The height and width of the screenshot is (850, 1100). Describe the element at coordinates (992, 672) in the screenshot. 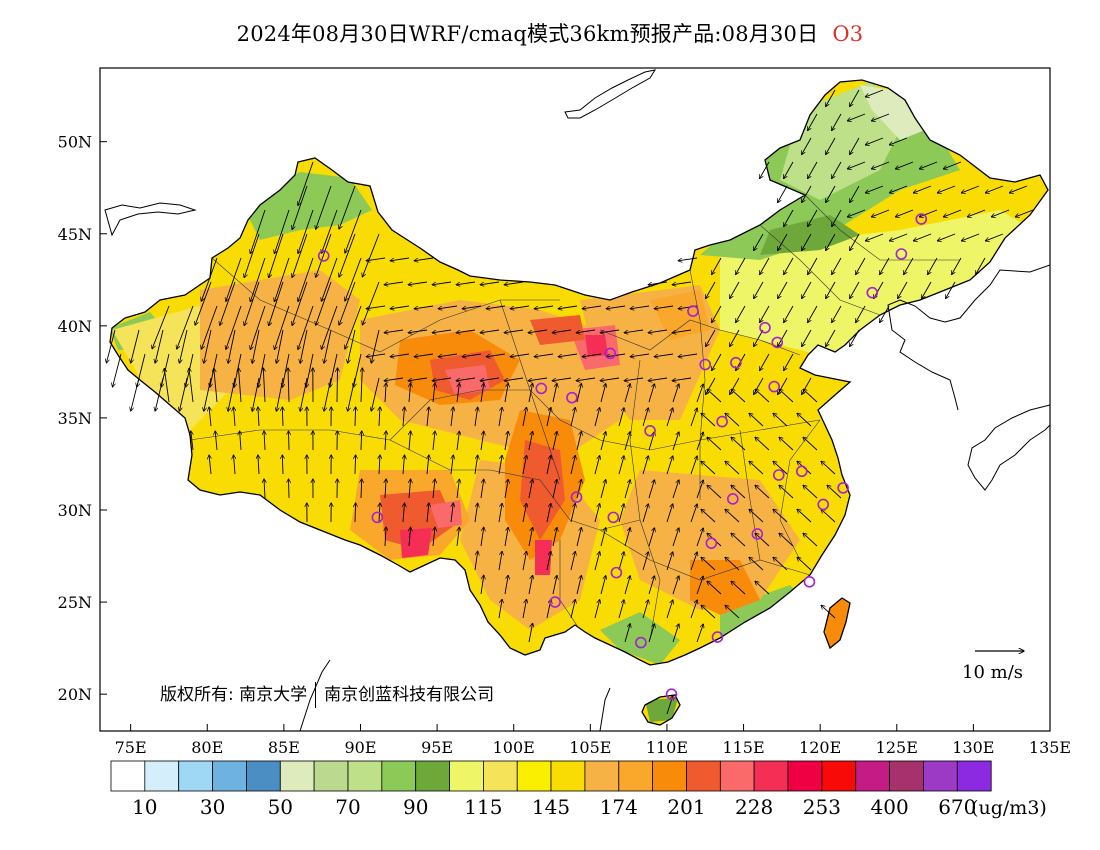

I see `wind-scale-label: 10 m/s` at that location.